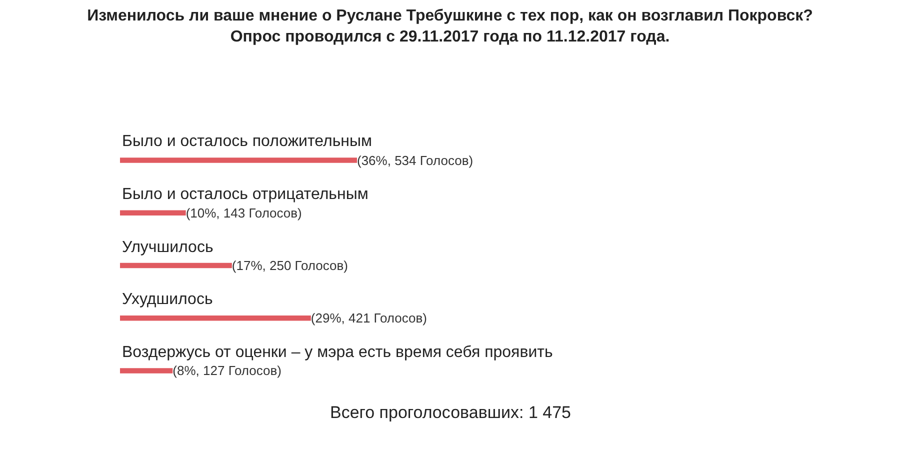 The width and height of the screenshot is (900, 456). What do you see at coordinates (290, 265) in the screenshot?
I see `data-label: (17%, 250 Голосов)` at bounding box center [290, 265].